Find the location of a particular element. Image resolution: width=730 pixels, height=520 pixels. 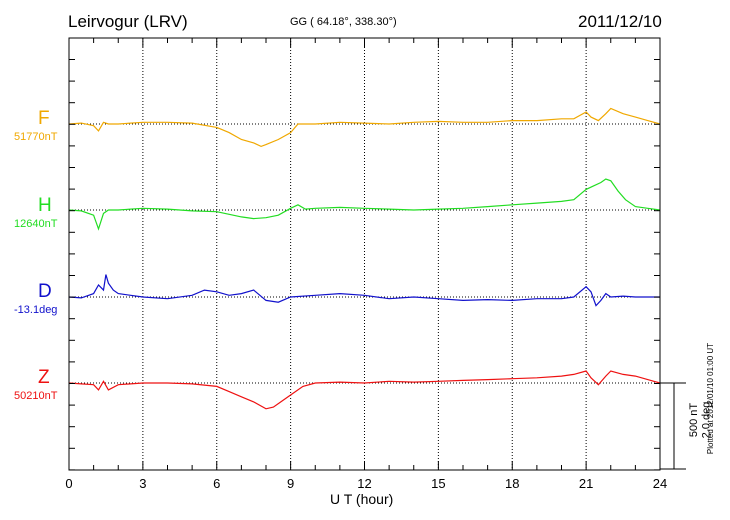

plotted-timestamp: Plotted at 2012/01/10 01:00 UT is located at coordinates (711, 398).